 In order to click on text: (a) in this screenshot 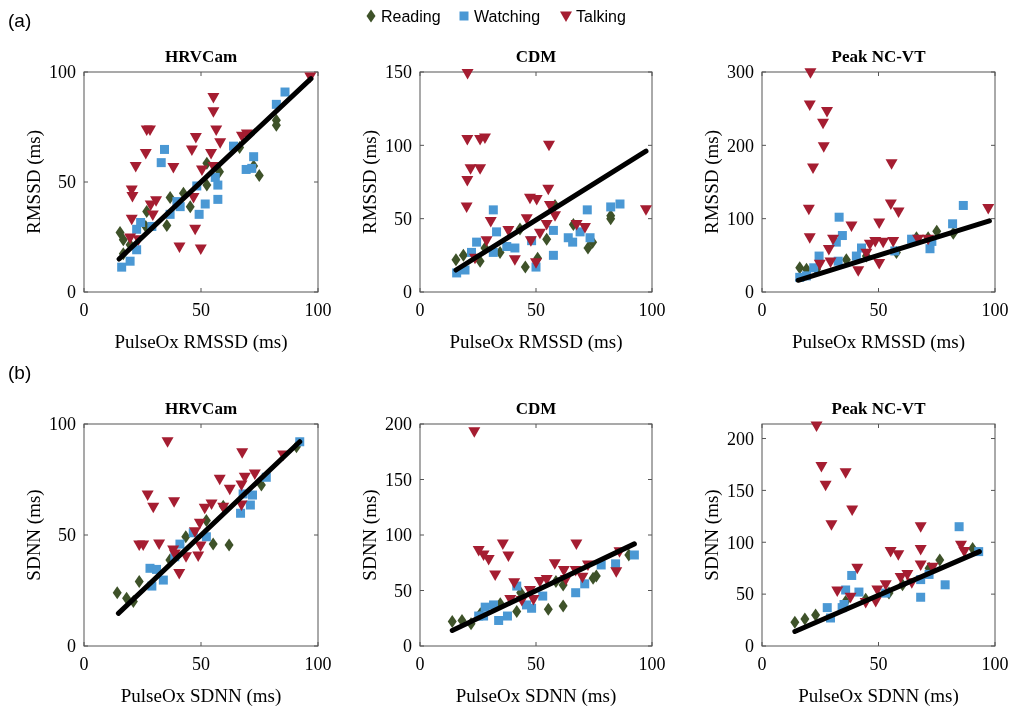, I will do `click(20, 20)`.